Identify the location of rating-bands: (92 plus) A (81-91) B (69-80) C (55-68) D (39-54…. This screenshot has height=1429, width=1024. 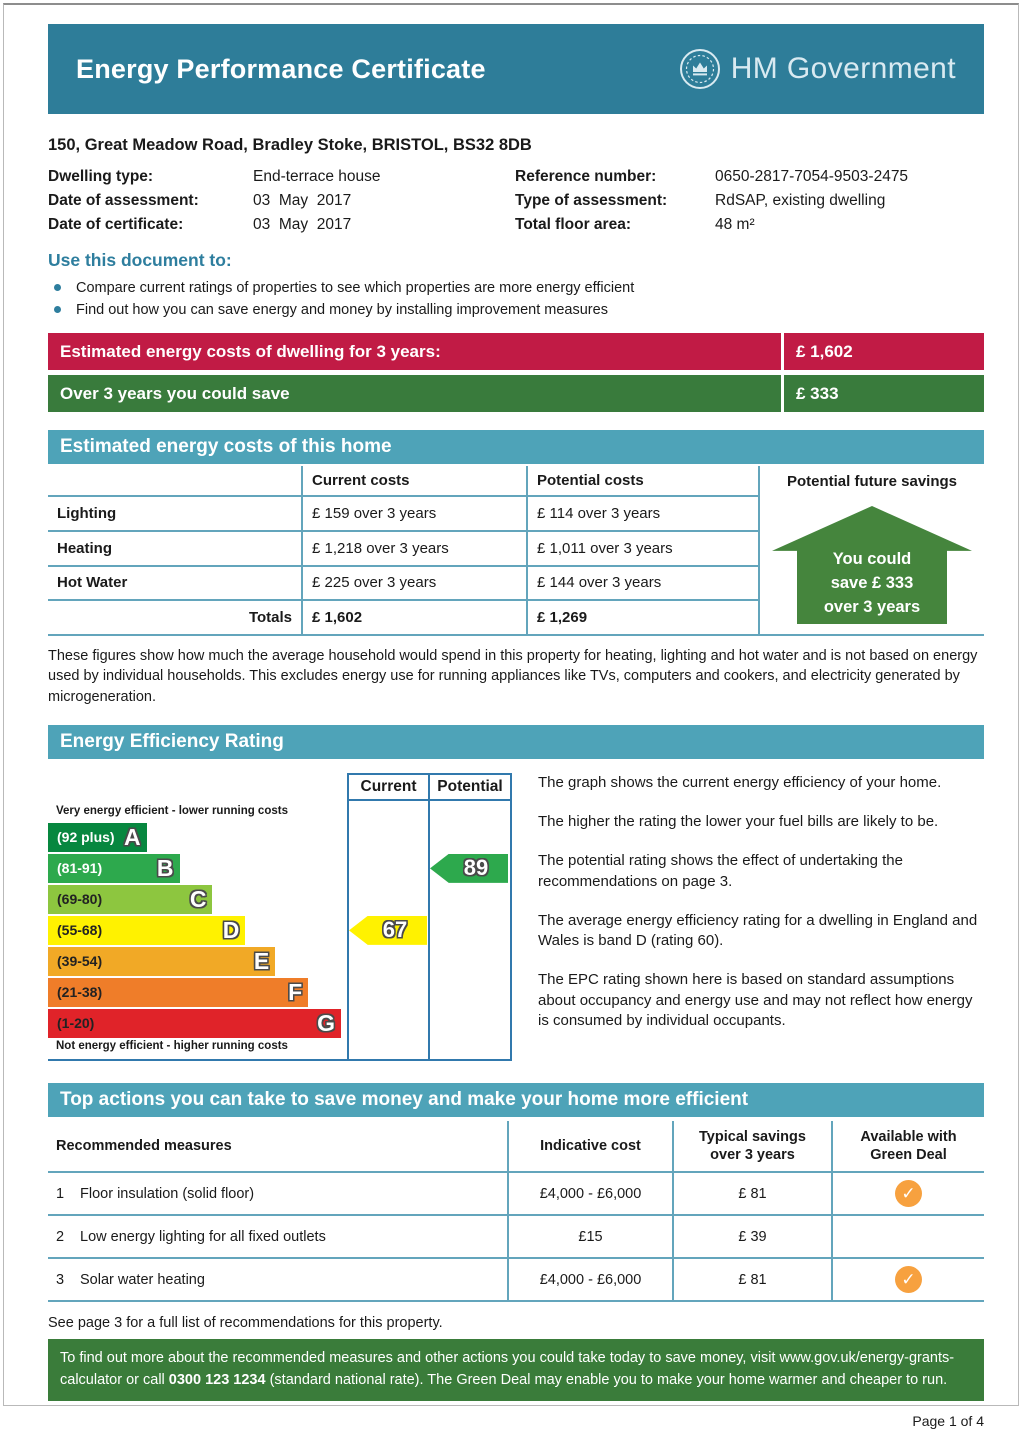
(197, 931).